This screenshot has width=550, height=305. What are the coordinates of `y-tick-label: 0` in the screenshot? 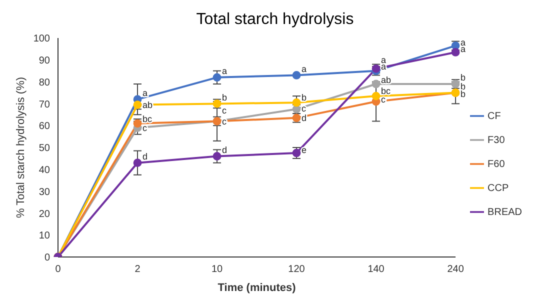 It's located at (47, 258).